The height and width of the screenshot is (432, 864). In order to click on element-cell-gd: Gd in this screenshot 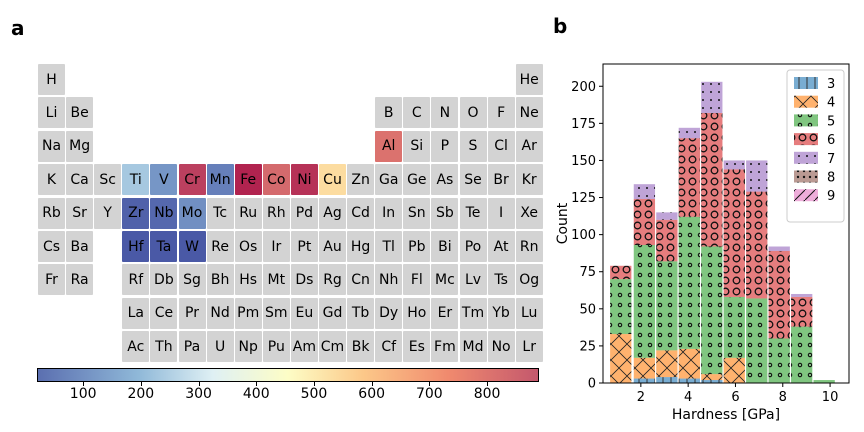, I will do `click(332, 313)`.